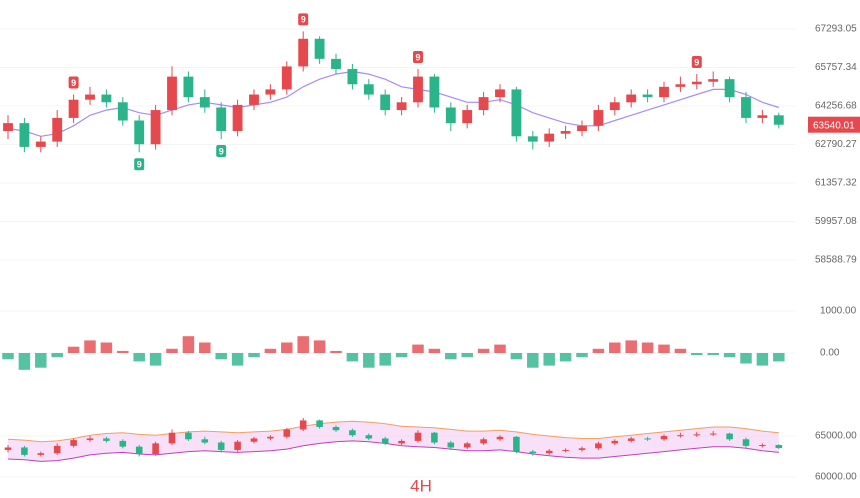  Describe the element at coordinates (836, 183) in the screenshot. I see `y-tick-label: 61357.32` at that location.